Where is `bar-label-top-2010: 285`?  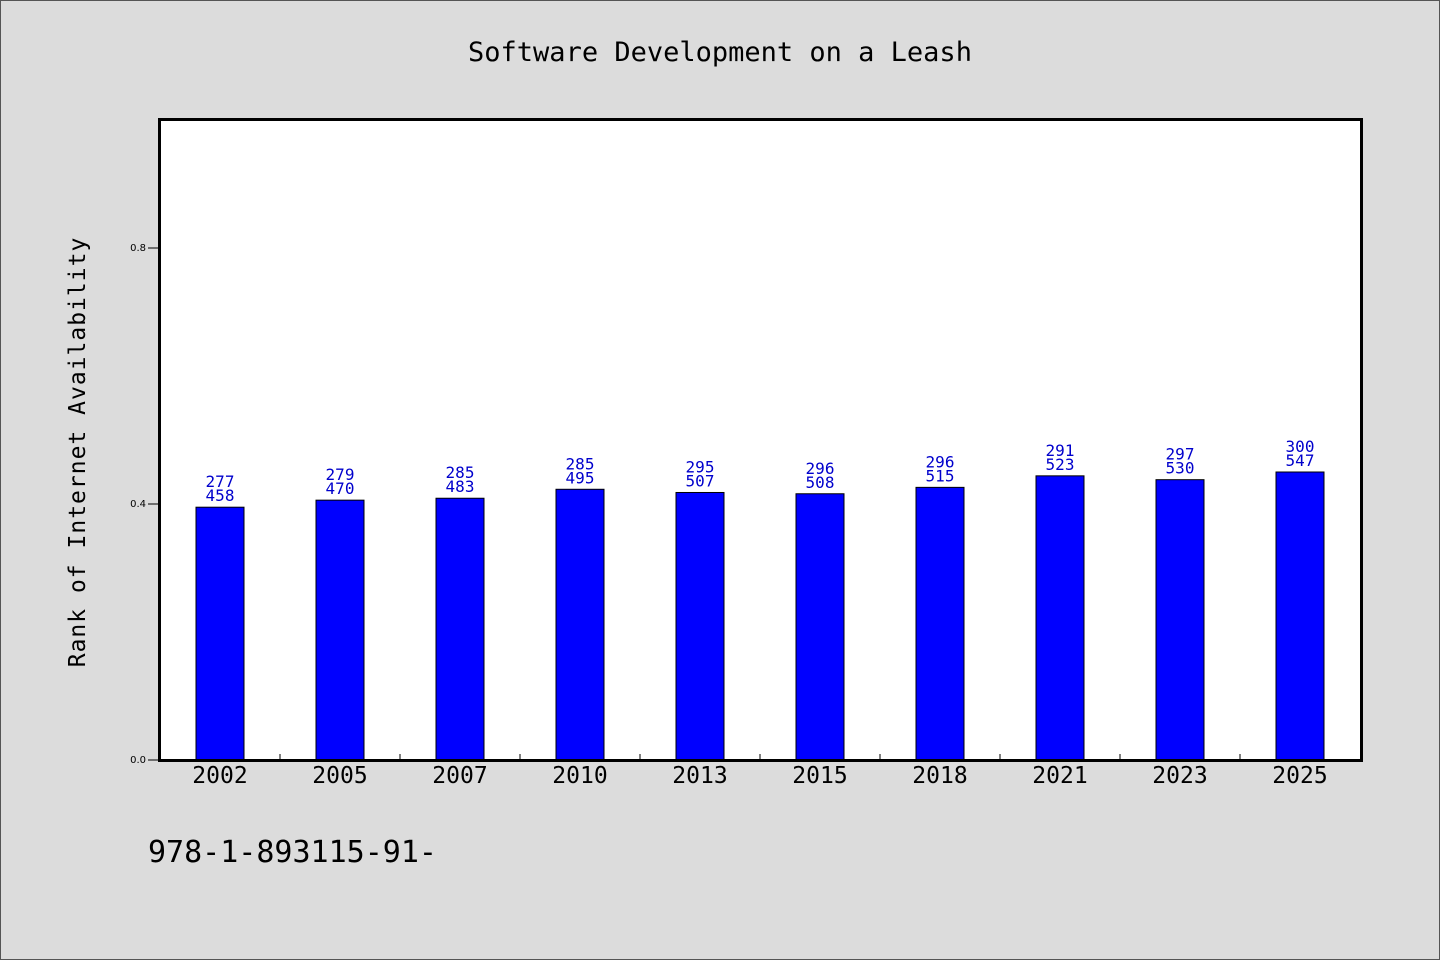
bar-label-top-2010: 285 is located at coordinates (580, 463).